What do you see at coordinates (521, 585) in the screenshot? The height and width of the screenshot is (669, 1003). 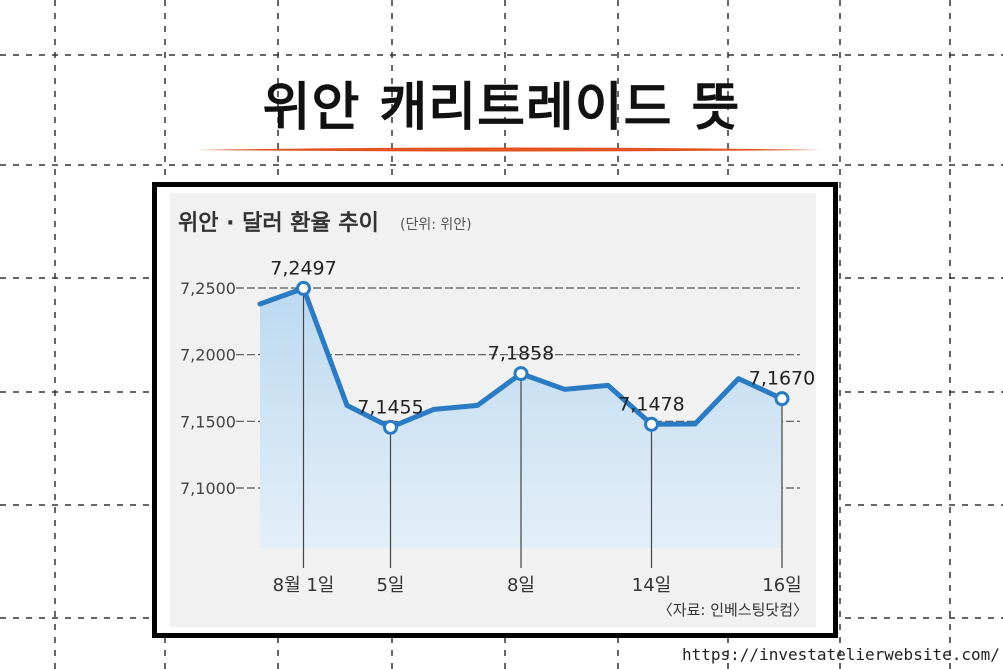 I see `x-tick-label: 8일` at bounding box center [521, 585].